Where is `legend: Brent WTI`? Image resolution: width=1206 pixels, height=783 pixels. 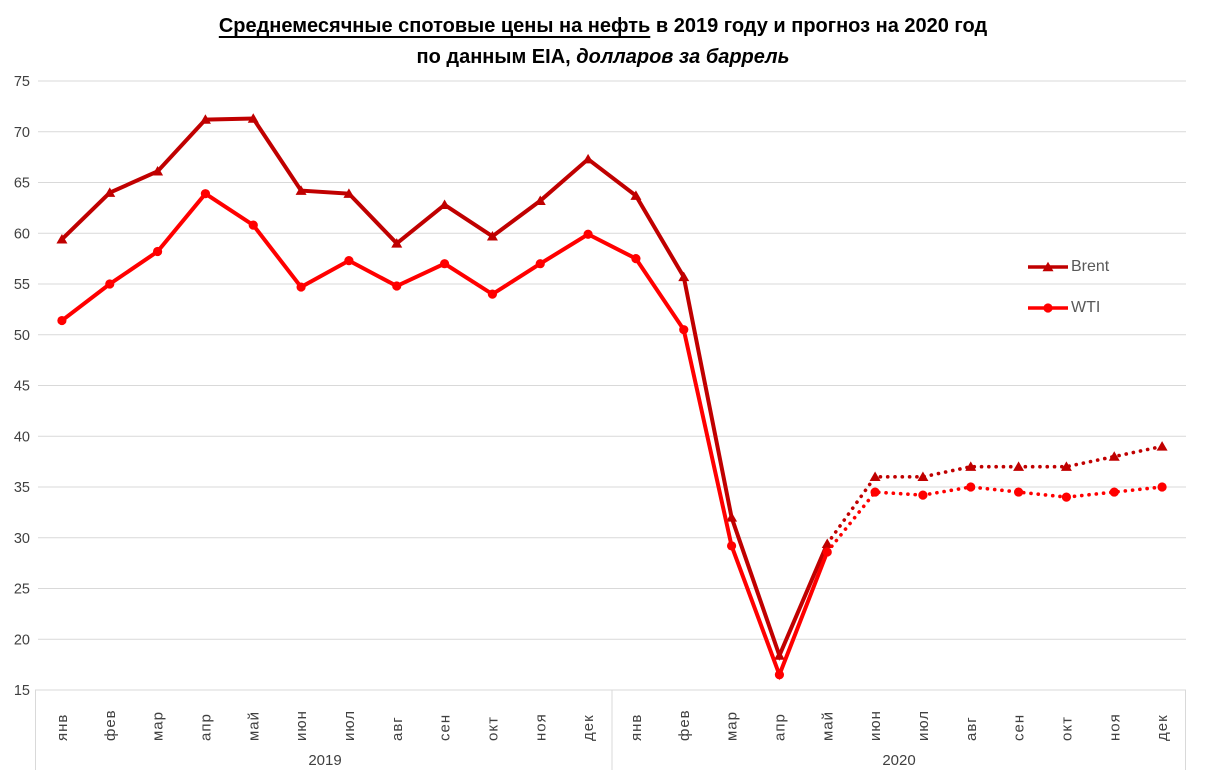 legend: Brent WTI is located at coordinates (1068, 287).